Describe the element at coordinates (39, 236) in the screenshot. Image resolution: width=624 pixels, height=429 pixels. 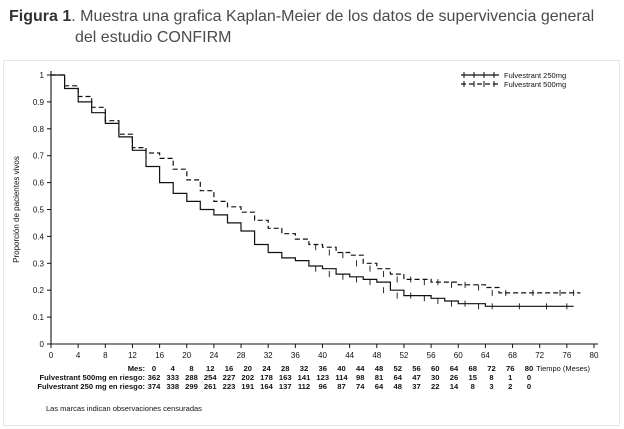
I see `y-tick-label: 0.4` at that location.